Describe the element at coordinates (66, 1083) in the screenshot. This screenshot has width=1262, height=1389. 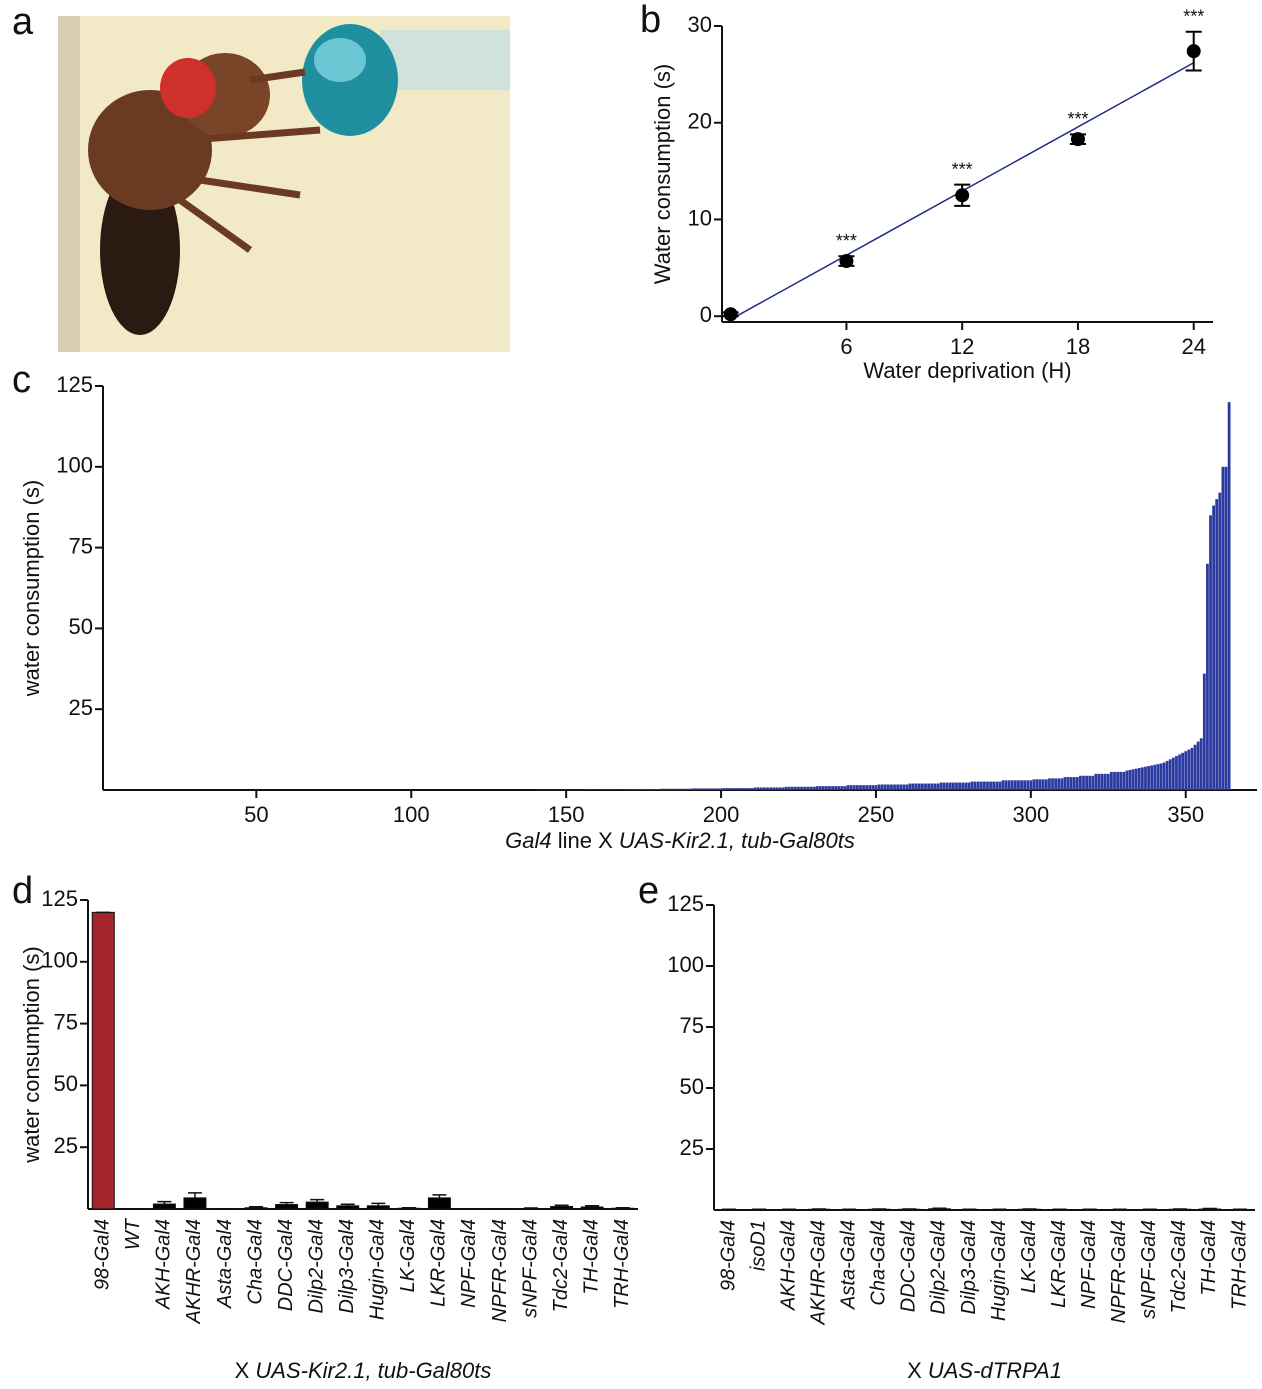
I see `y-tick-label: 50` at that location.